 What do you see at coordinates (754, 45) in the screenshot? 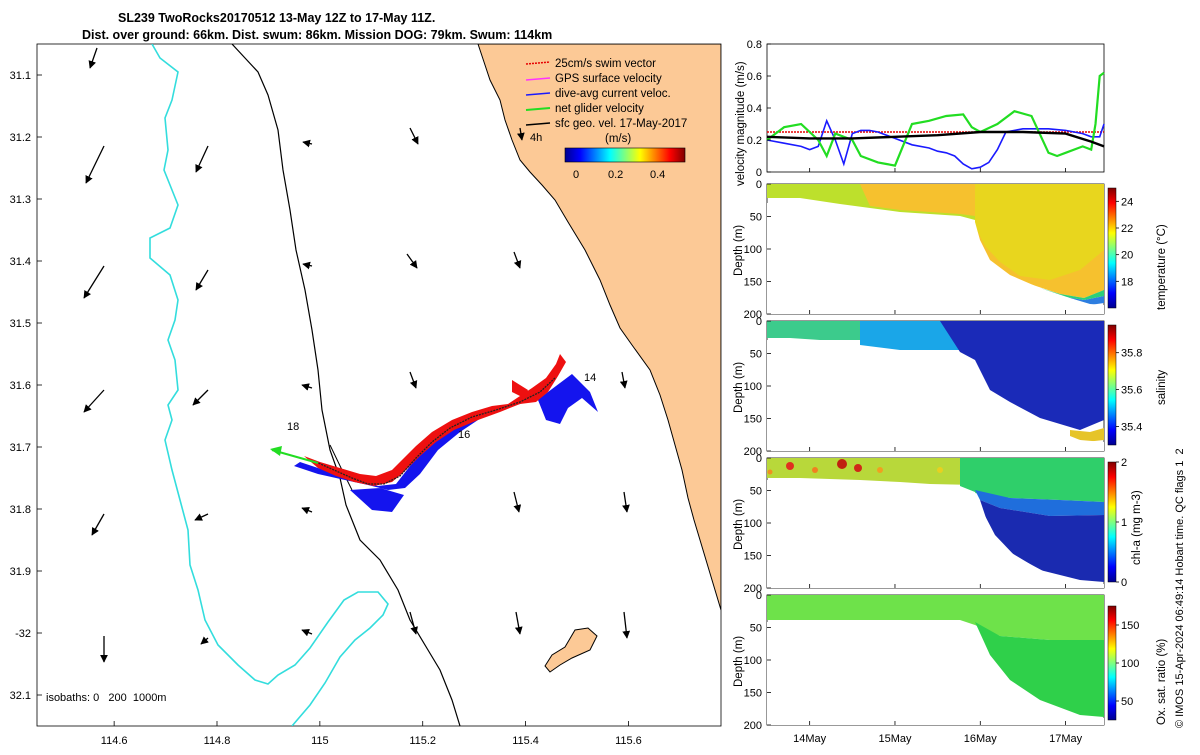
I see `velocity-y-tick-label: 0.8` at bounding box center [754, 45].